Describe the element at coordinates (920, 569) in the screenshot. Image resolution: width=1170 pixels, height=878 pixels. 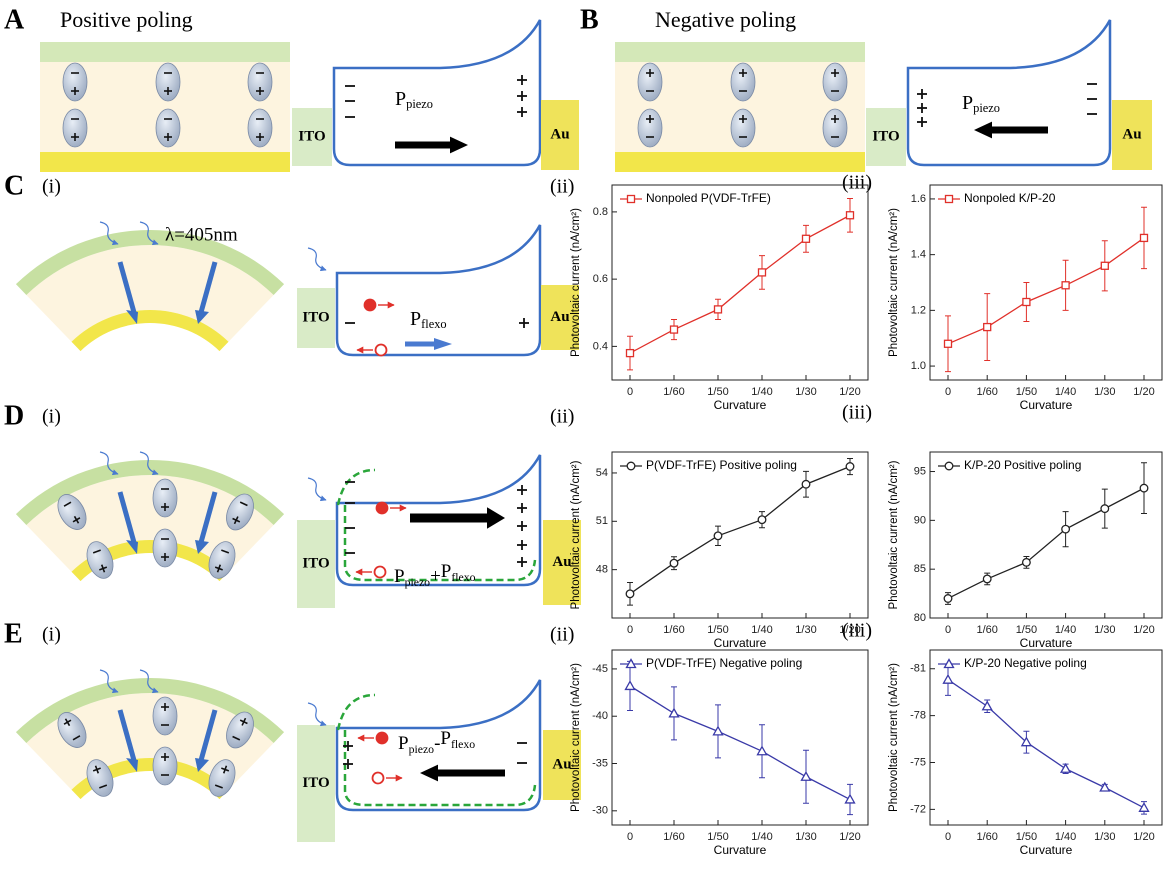
I see `y-tick-label: 85` at that location.